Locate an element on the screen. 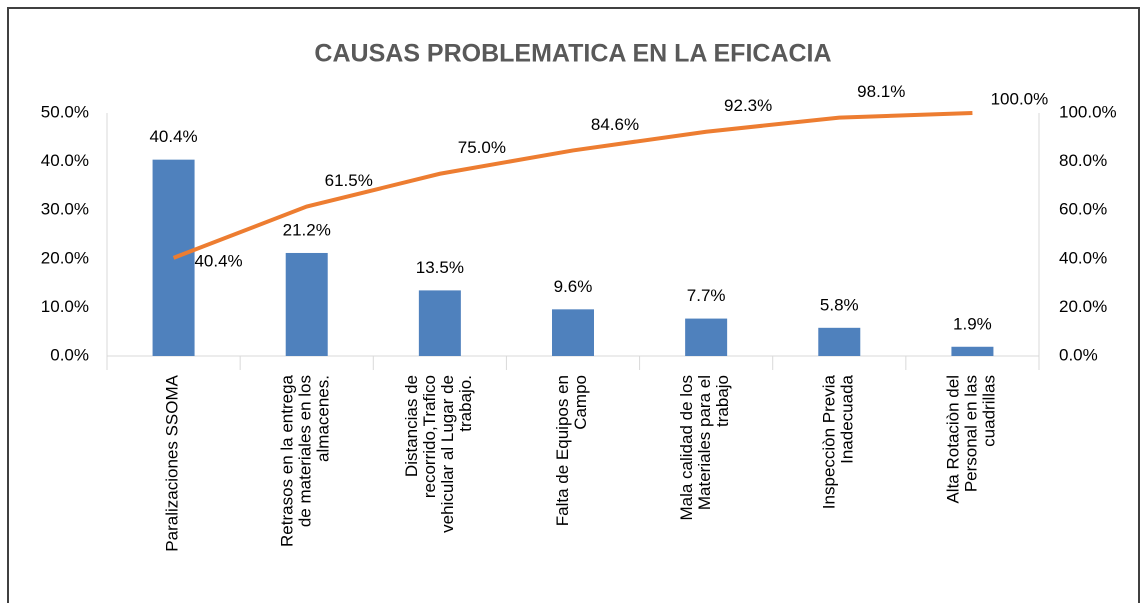 The height and width of the screenshot is (603, 1146). x-tick-label: Inspecciòn Previa Inadecuada is located at coordinates (838, 441).